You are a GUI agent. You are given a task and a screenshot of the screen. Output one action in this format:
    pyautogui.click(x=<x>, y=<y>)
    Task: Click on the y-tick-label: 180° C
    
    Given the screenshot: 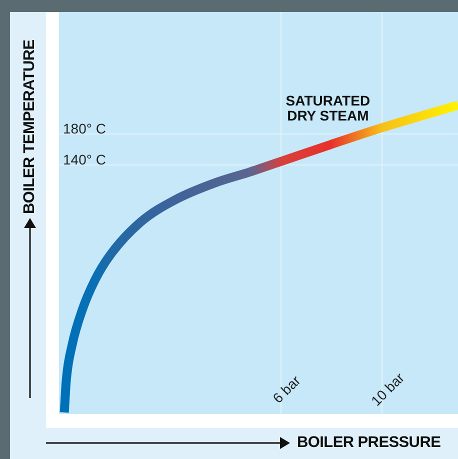 What is the action you would take?
    pyautogui.click(x=84, y=128)
    